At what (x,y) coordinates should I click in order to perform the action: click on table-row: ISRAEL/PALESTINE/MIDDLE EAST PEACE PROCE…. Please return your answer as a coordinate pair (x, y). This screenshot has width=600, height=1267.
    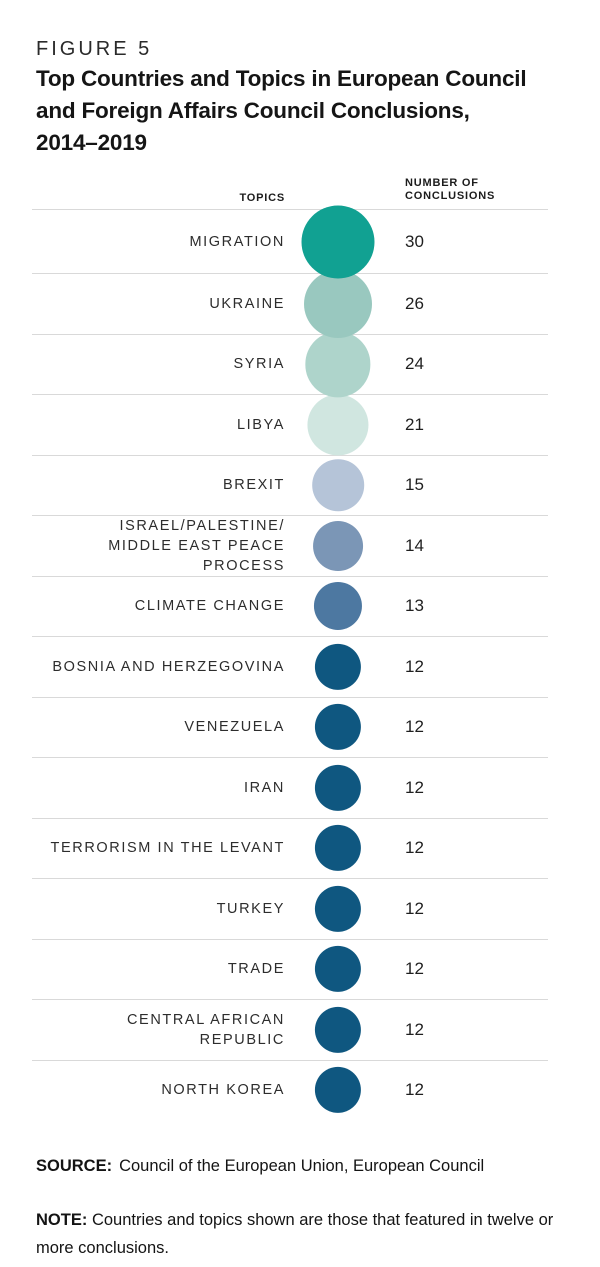
    Looking at the image, I should click on (290, 545).